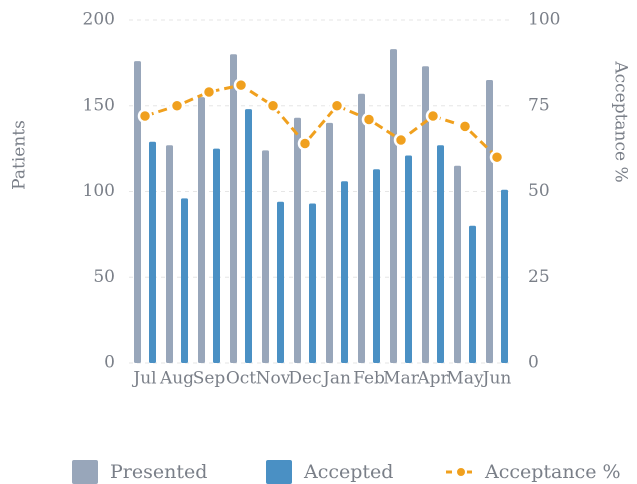 The width and height of the screenshot is (637, 484). What do you see at coordinates (209, 379) in the screenshot?
I see `x-tick-label: Sep` at bounding box center [209, 379].